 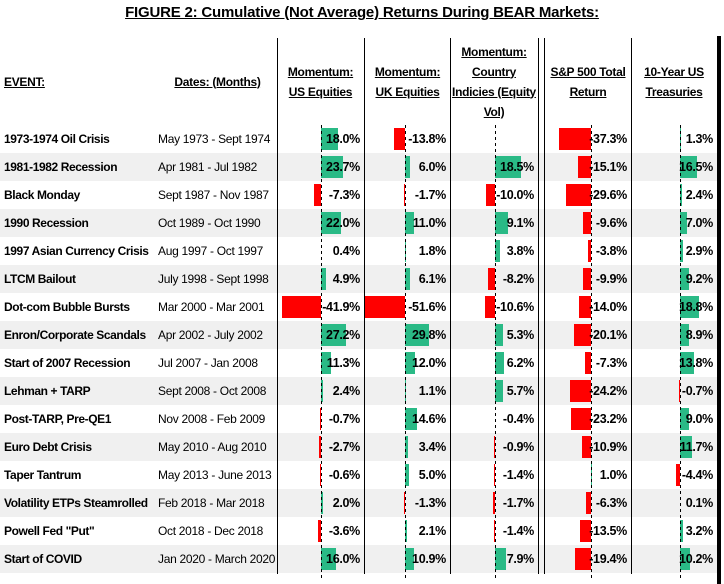 What do you see at coordinates (320, 195) in the screenshot?
I see `value-cell: -7.3%` at bounding box center [320, 195].